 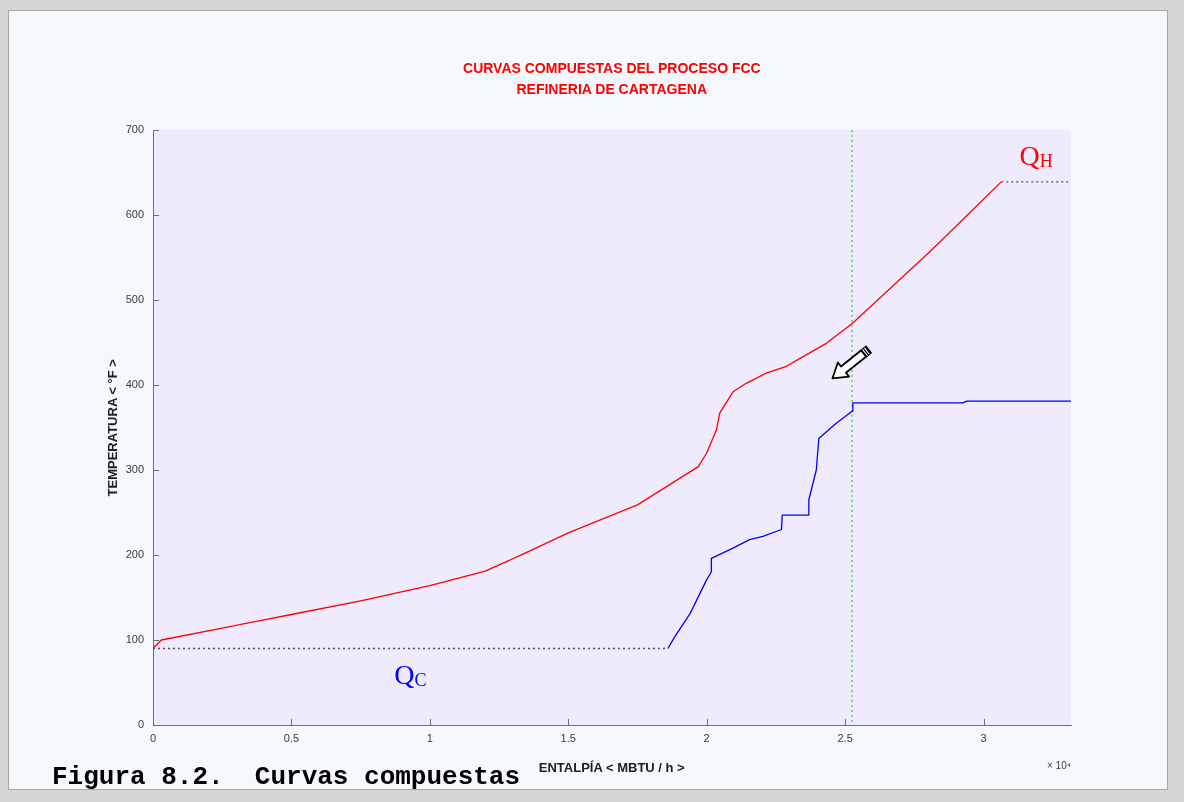 What do you see at coordinates (612, 68) in the screenshot?
I see `chart-title: CURVAS COMPUESTAS DEL PROCESO FCC` at bounding box center [612, 68].